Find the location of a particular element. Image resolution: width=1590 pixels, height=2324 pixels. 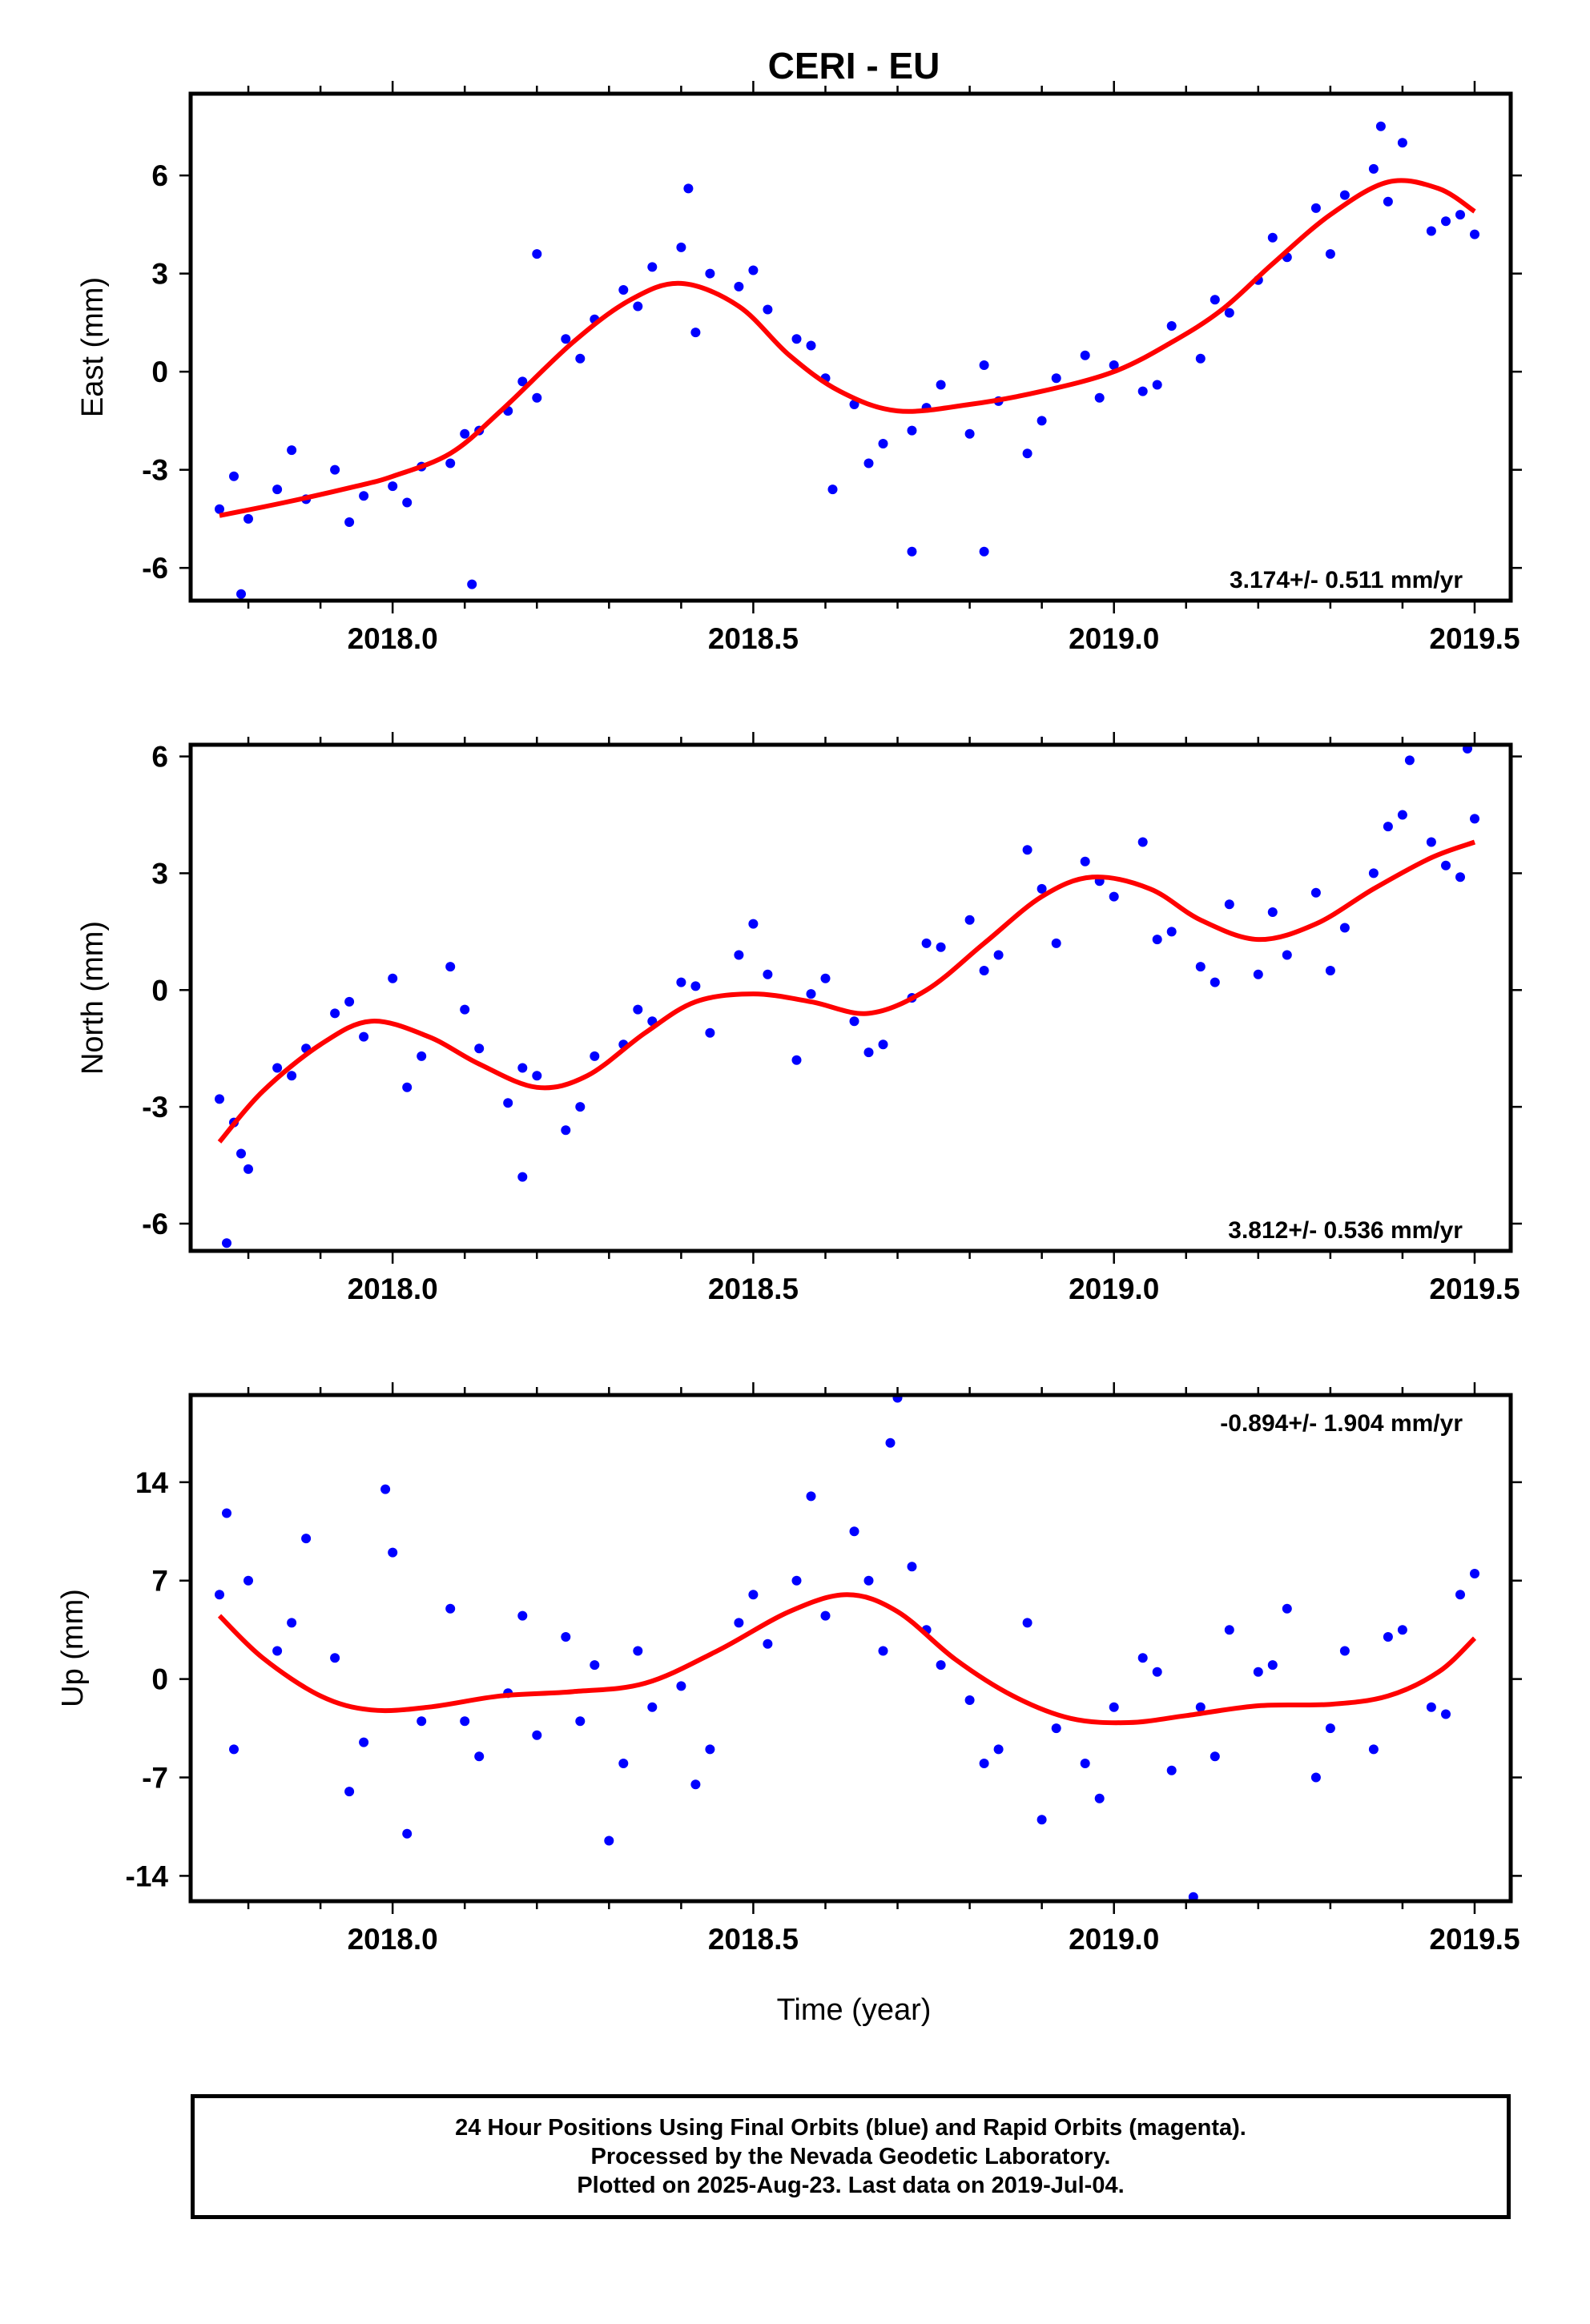

rate-label: 3.174+/- 0.511 mm/yr is located at coordinates (1346, 580).